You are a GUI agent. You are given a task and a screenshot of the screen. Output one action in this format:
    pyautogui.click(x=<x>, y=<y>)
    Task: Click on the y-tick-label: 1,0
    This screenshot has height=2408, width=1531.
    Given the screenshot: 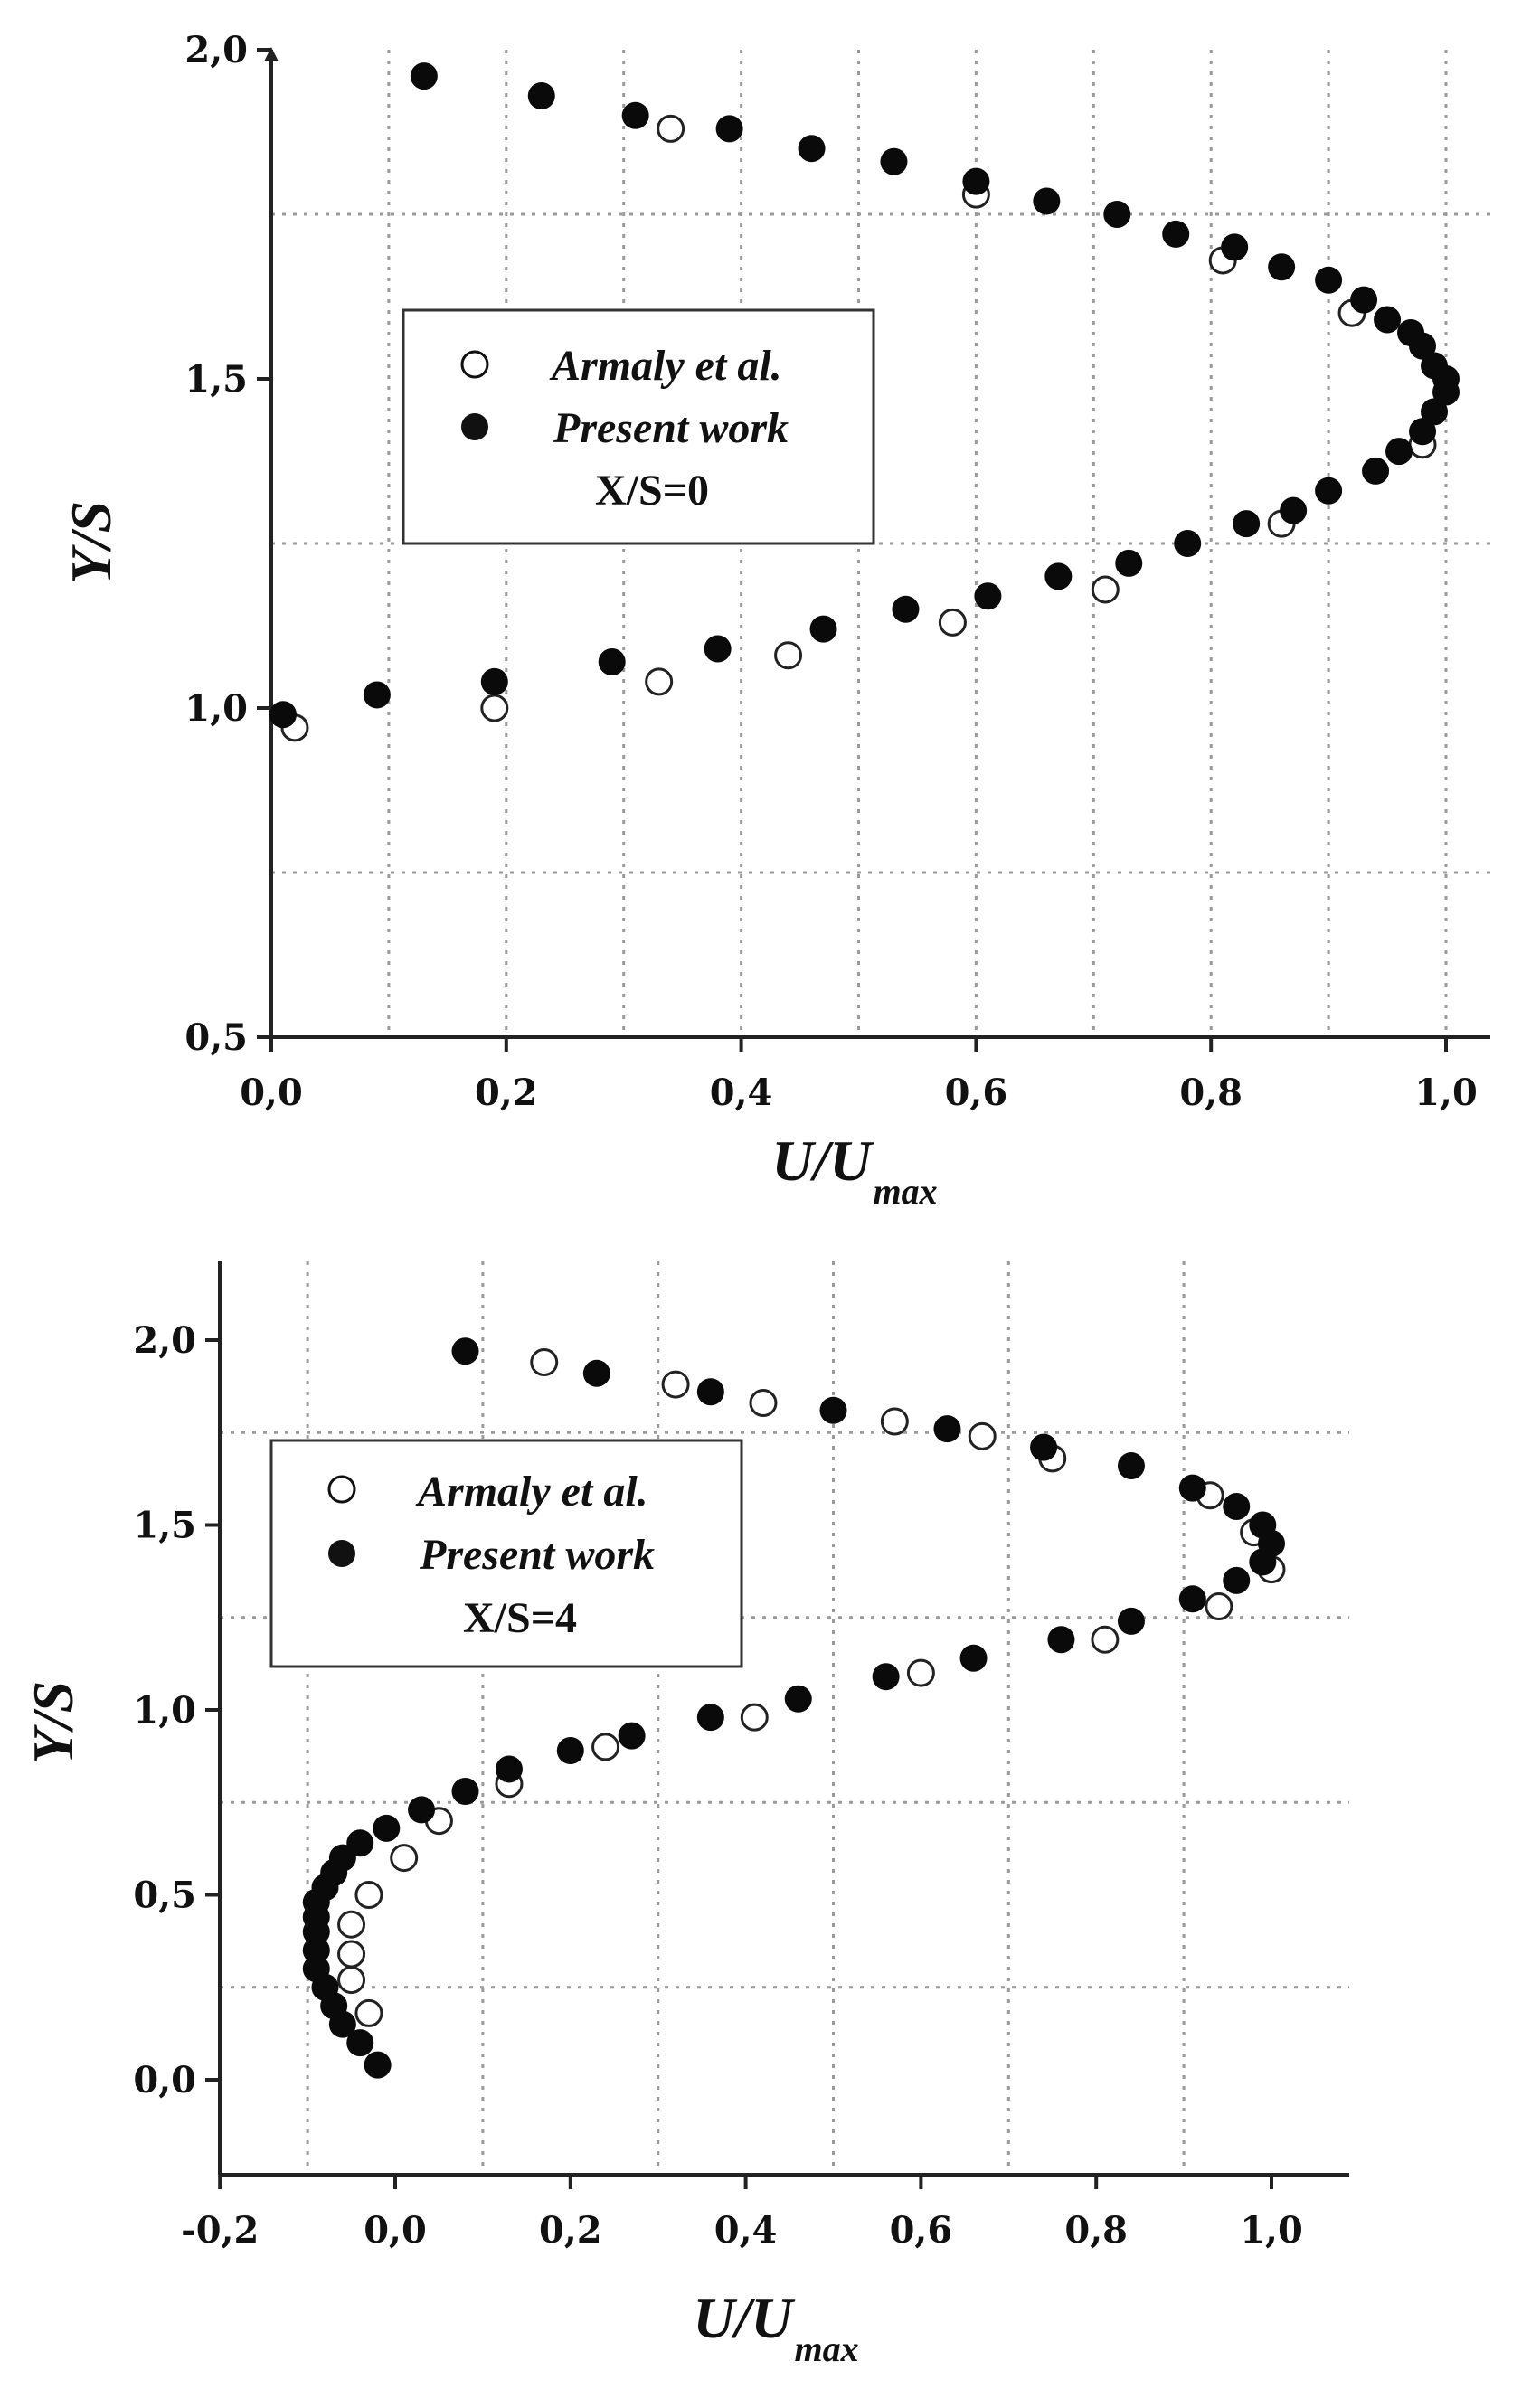 What is the action you would take?
    pyautogui.click(x=164, y=1710)
    